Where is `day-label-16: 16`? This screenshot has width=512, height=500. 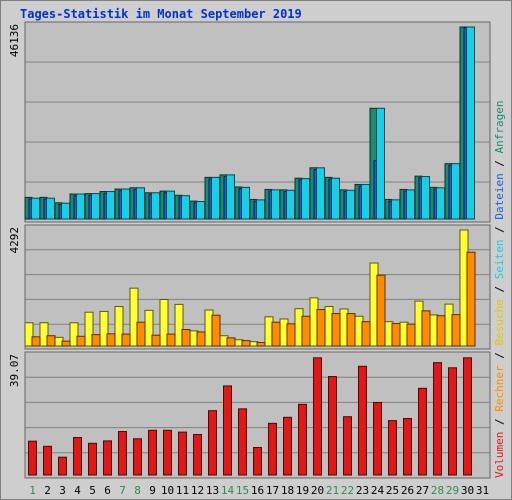 day-label-16: 16 is located at coordinates (257, 490).